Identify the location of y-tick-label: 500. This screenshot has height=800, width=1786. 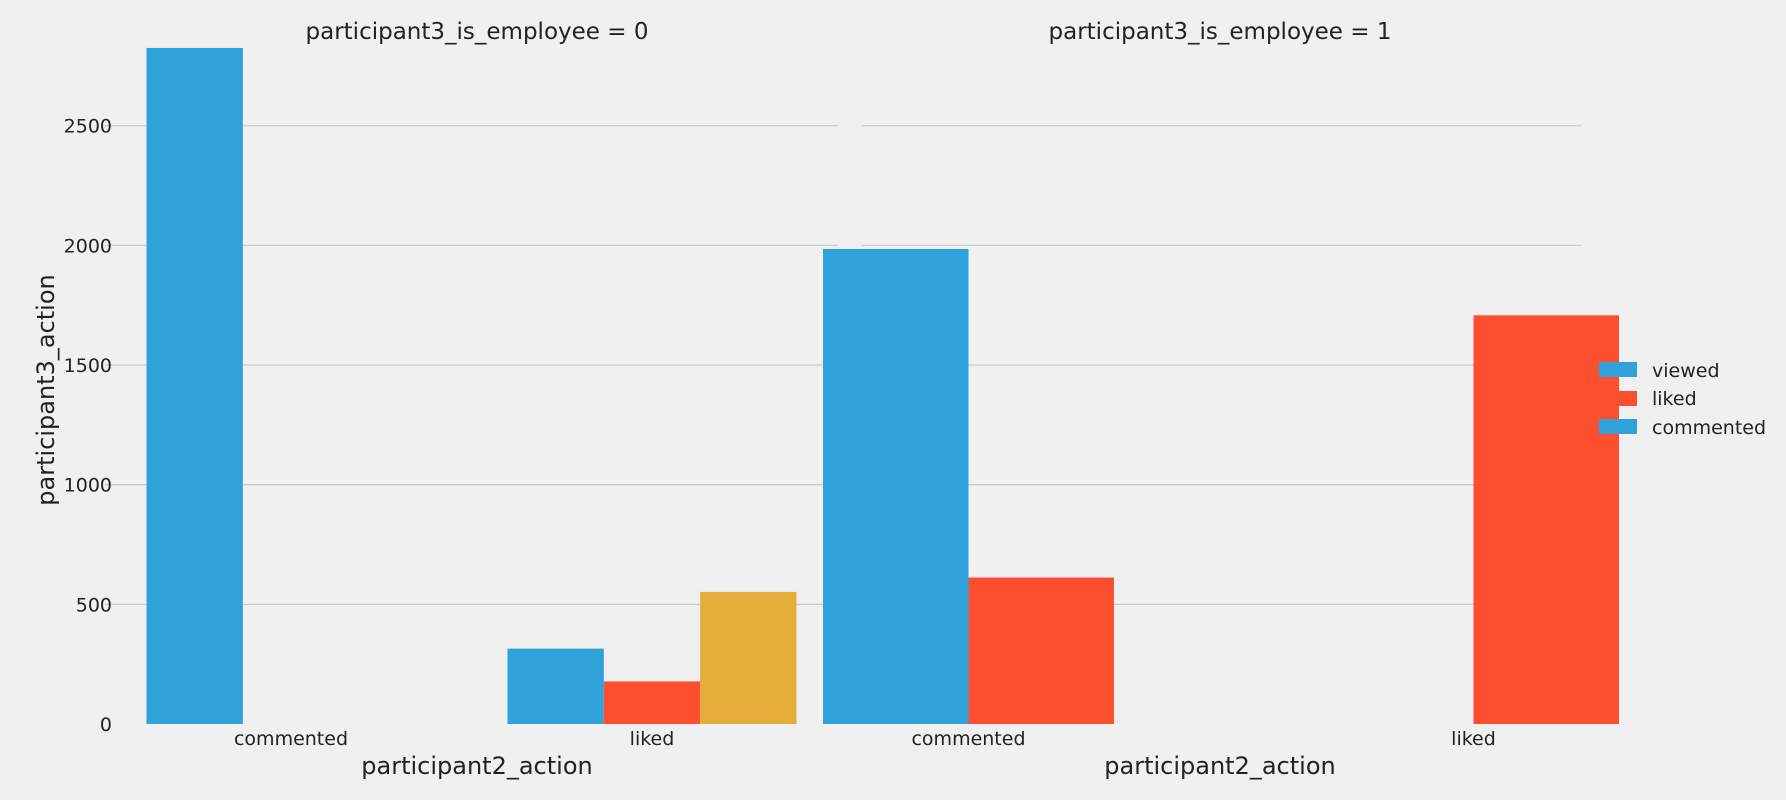
(94, 605).